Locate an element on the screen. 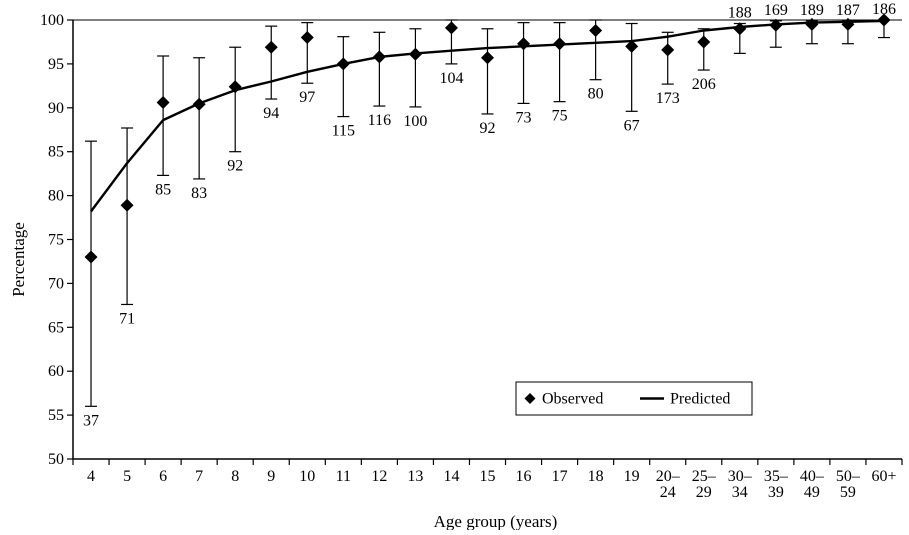  sample-size-label: 173 is located at coordinates (668, 98).